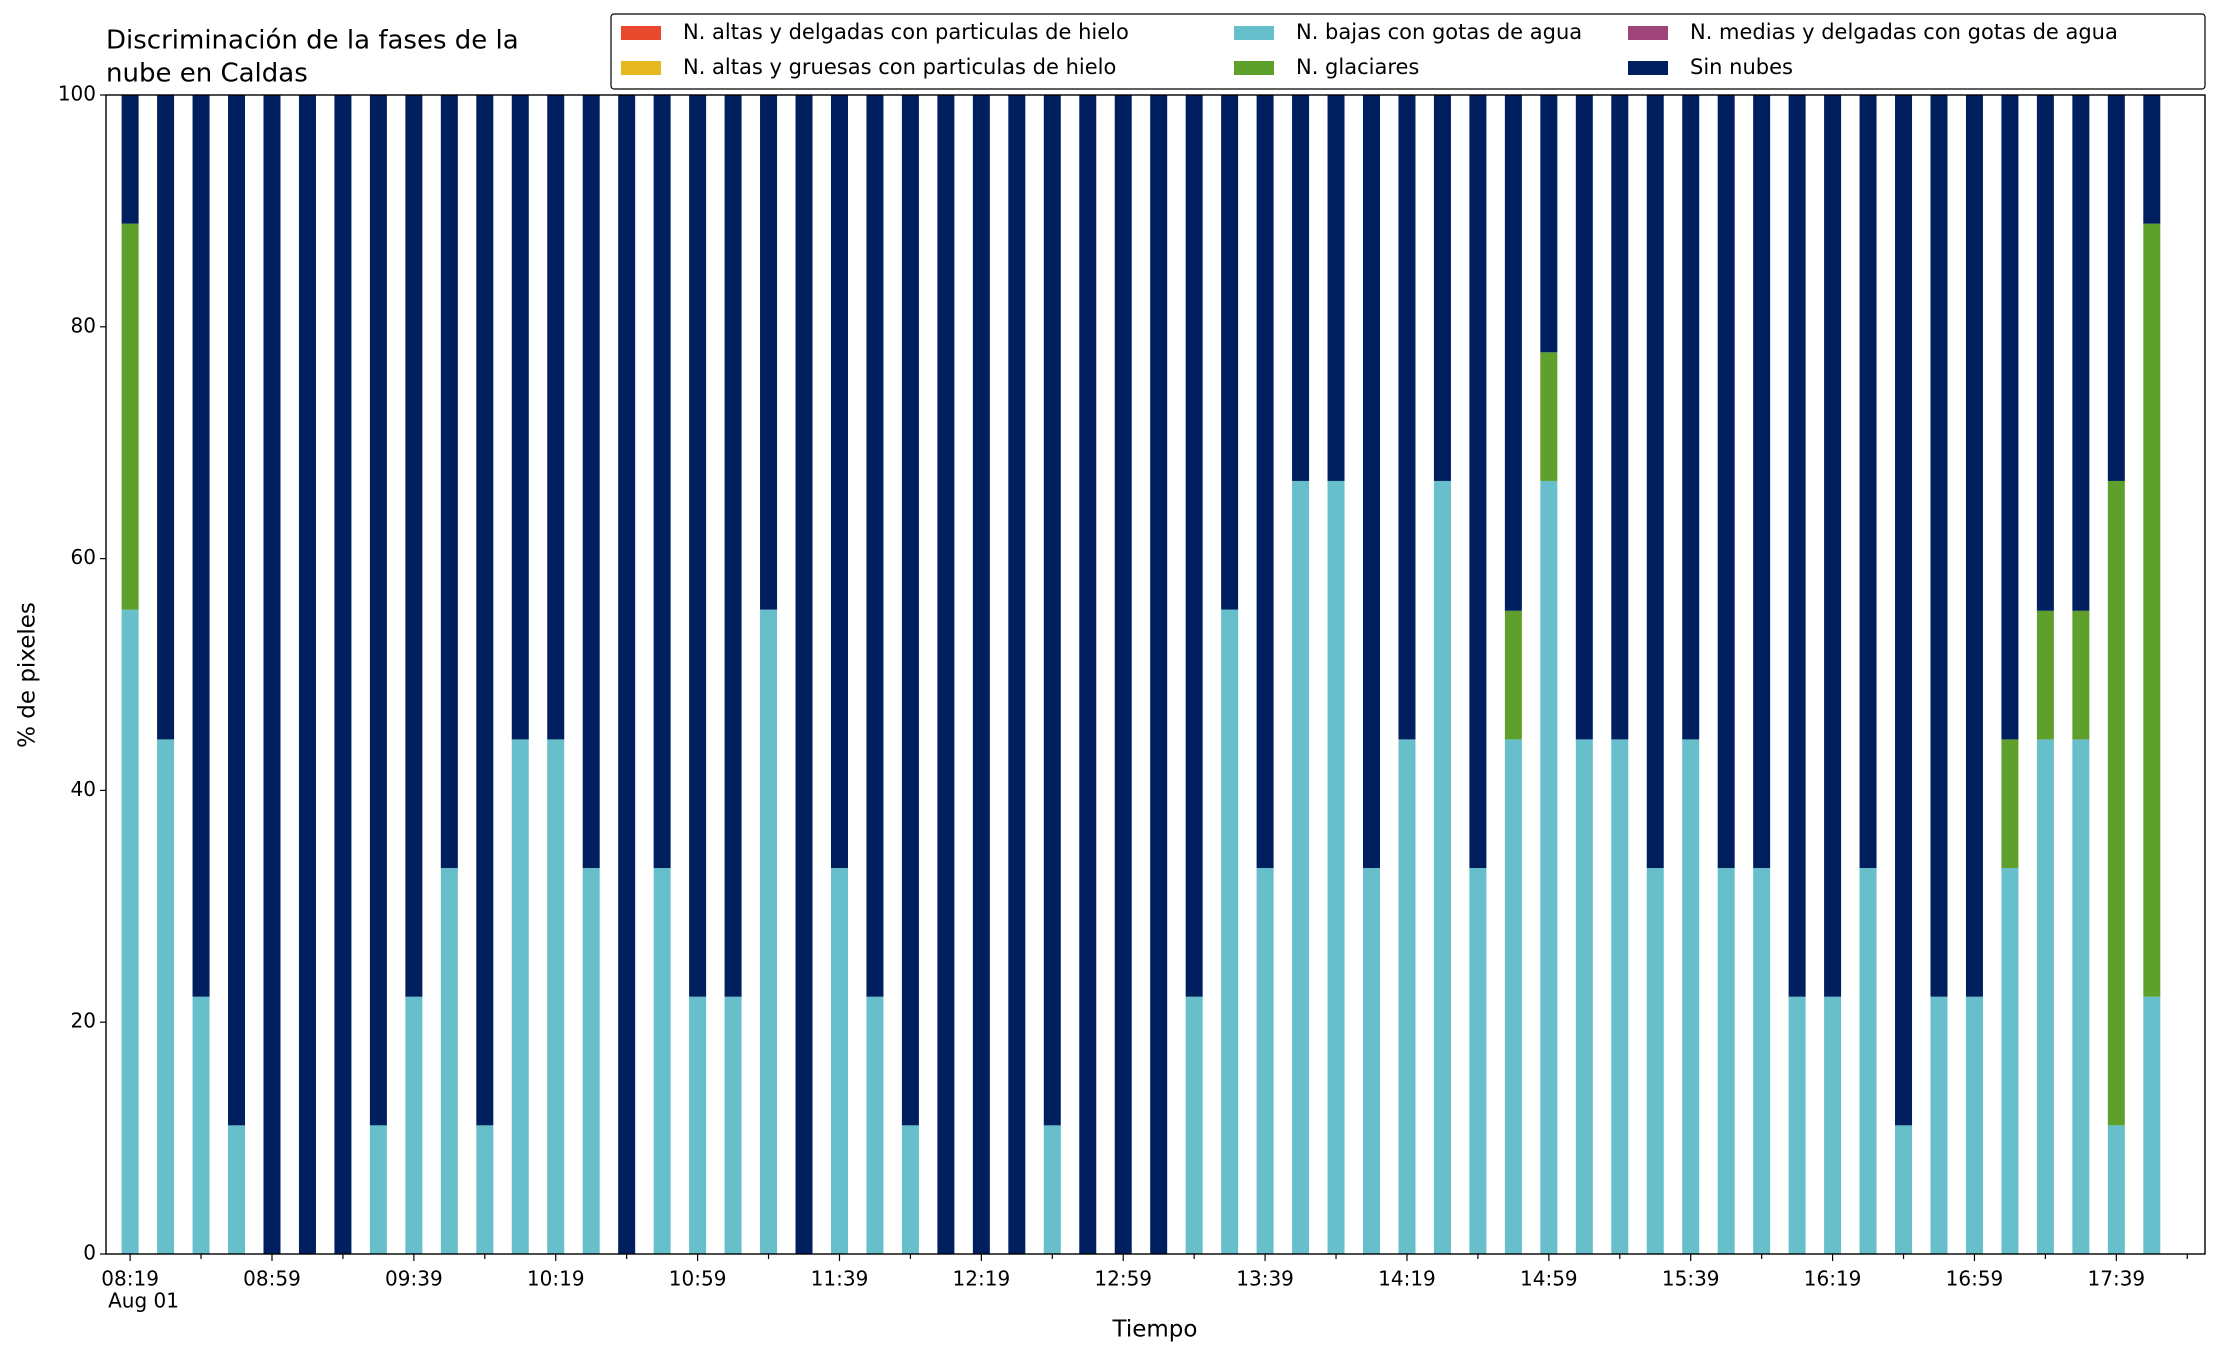  What do you see at coordinates (89, 1253) in the screenshot?
I see `y-tick-label: 0` at bounding box center [89, 1253].